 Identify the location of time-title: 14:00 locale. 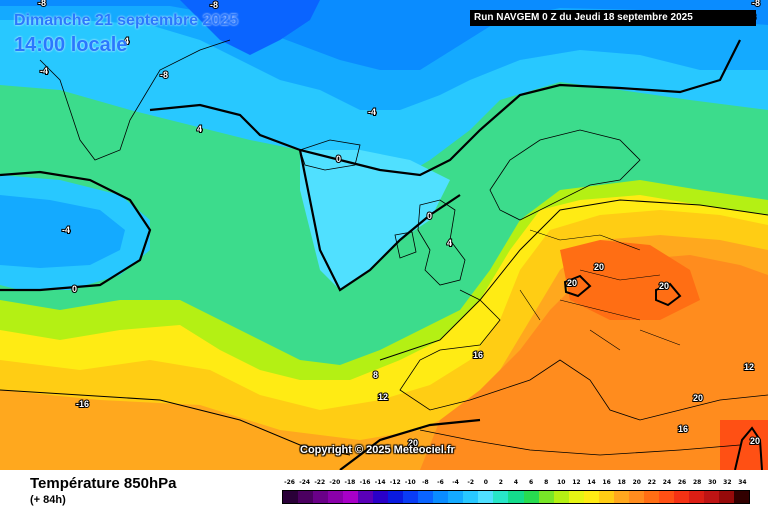
(71, 45).